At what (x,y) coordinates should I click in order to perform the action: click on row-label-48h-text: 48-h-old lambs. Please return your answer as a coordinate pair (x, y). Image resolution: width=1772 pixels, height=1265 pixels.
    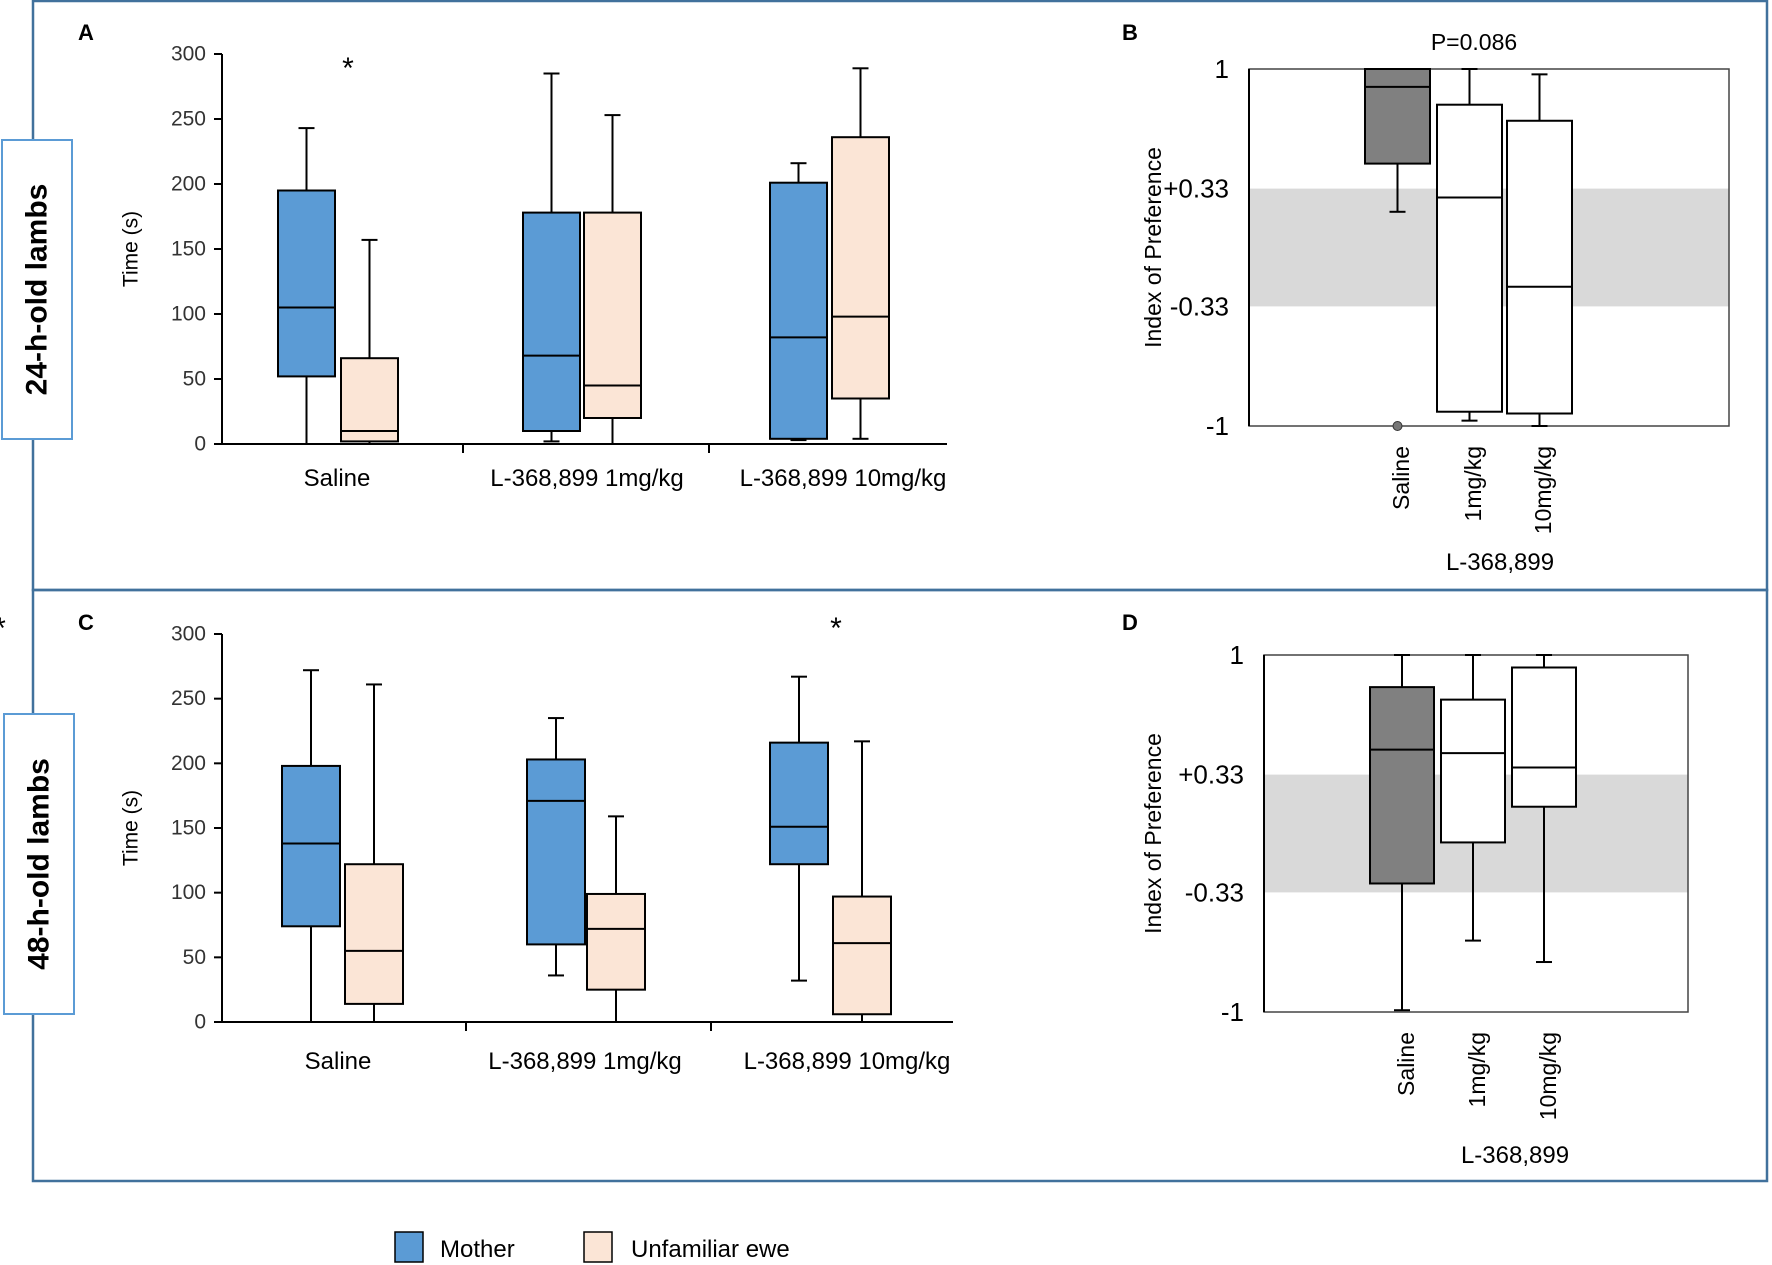
    Looking at the image, I should click on (39, 864).